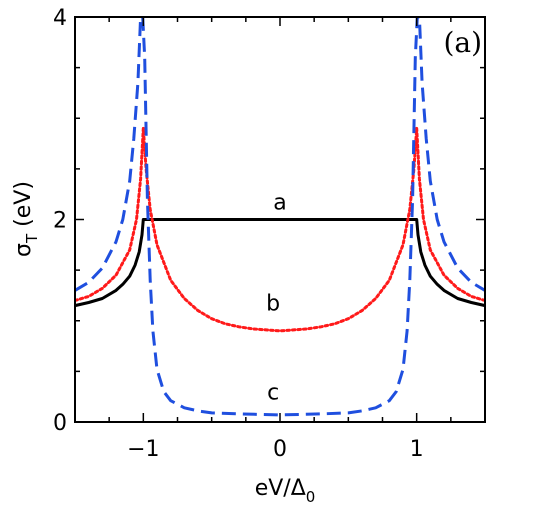 Image resolution: width=545 pixels, height=505 pixels. What do you see at coordinates (32, 238) in the screenshot?
I see `y-axis-label-subscript: T` at bounding box center [32, 238].